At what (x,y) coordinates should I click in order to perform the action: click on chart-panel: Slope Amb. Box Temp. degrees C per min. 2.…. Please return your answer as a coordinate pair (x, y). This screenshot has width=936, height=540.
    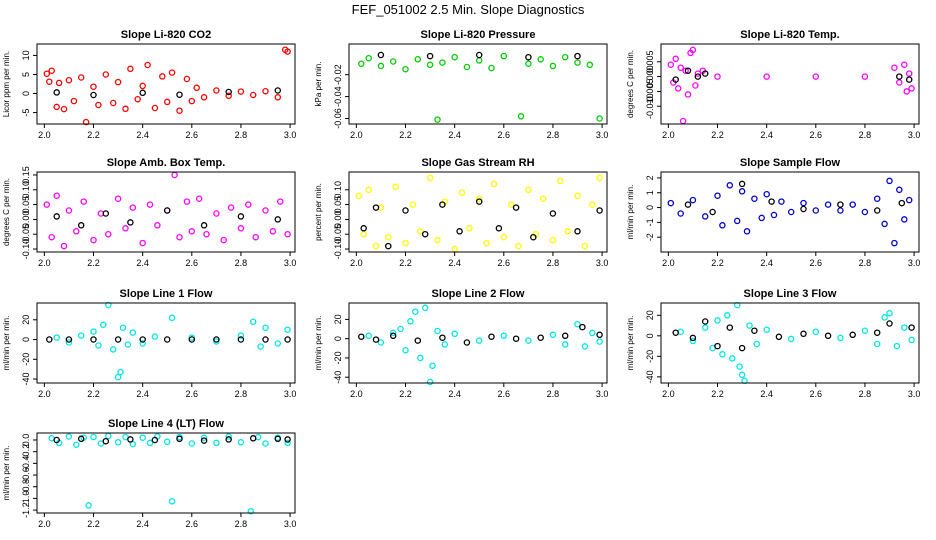
    Looking at the image, I should click on (149, 212).